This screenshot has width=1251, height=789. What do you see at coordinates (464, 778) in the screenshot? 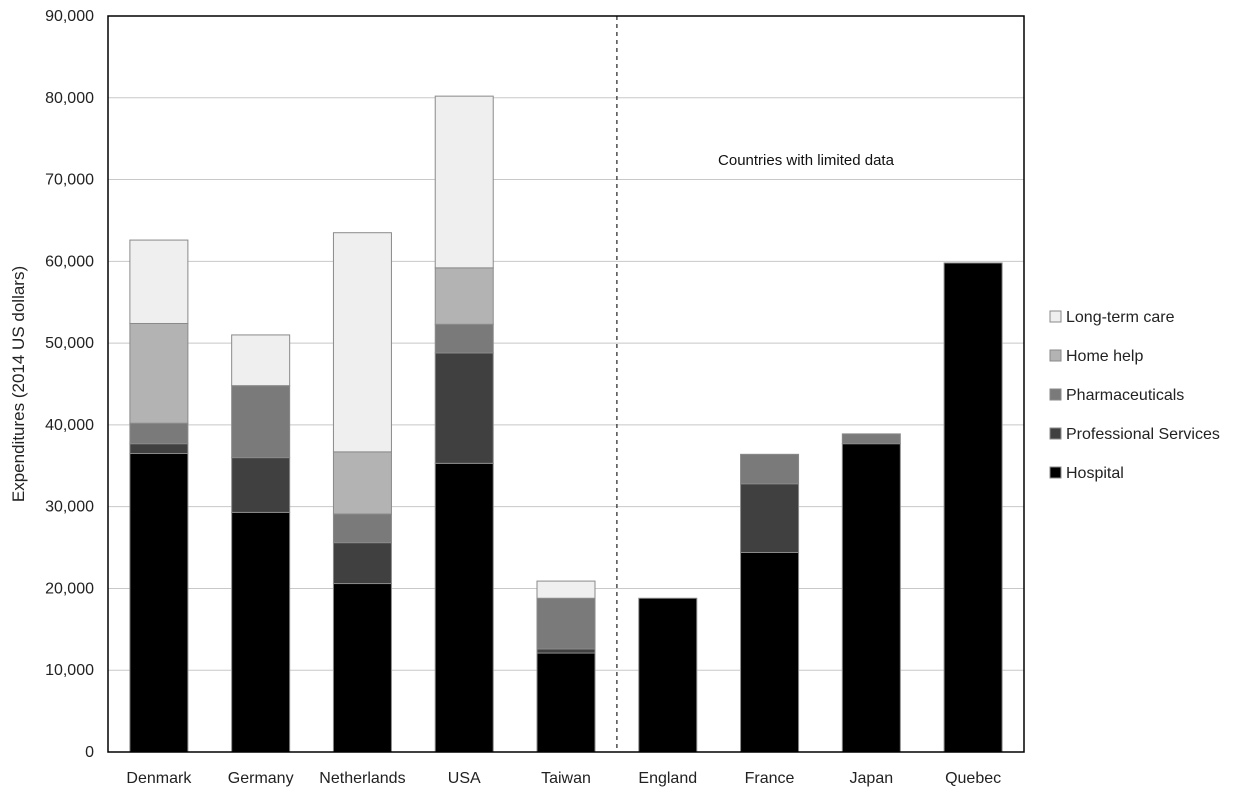
I see `x-tick-label: USA` at bounding box center [464, 778].